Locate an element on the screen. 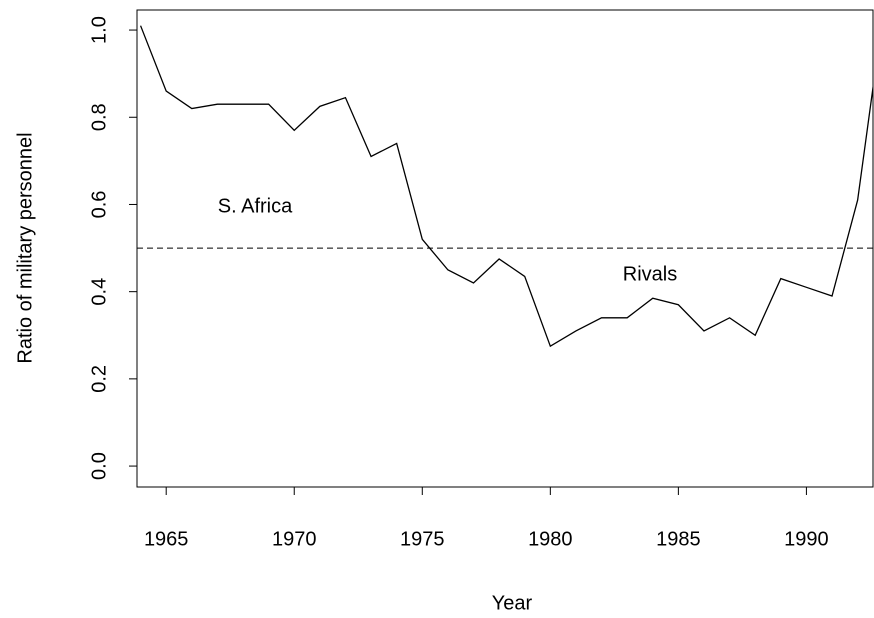  x-tick-label: 1980 is located at coordinates (550, 539).